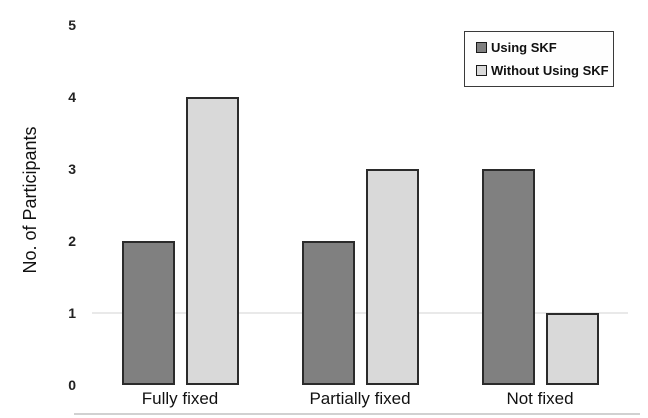 This screenshot has width=648, height=418. I want to click on y-tick-label-0: 0, so click(72, 385).